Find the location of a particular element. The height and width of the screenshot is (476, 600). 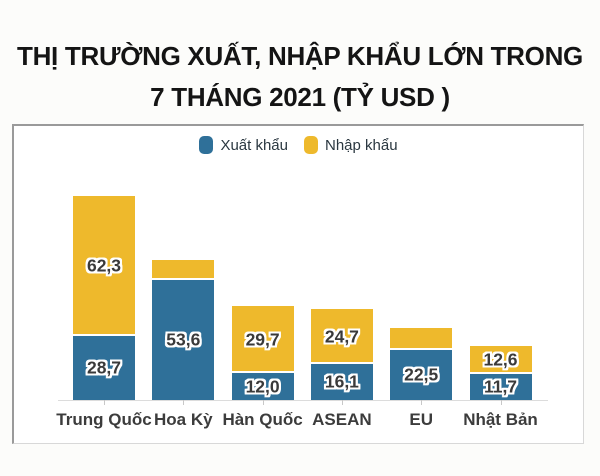

legend-label-import: Nhập khẩu is located at coordinates (361, 145).